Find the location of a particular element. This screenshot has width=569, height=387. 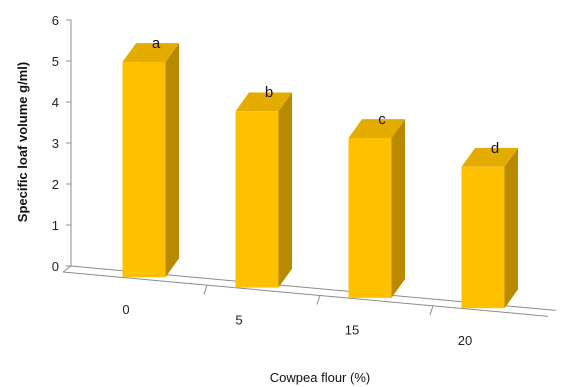

floor-left-edge is located at coordinates (67, 269).